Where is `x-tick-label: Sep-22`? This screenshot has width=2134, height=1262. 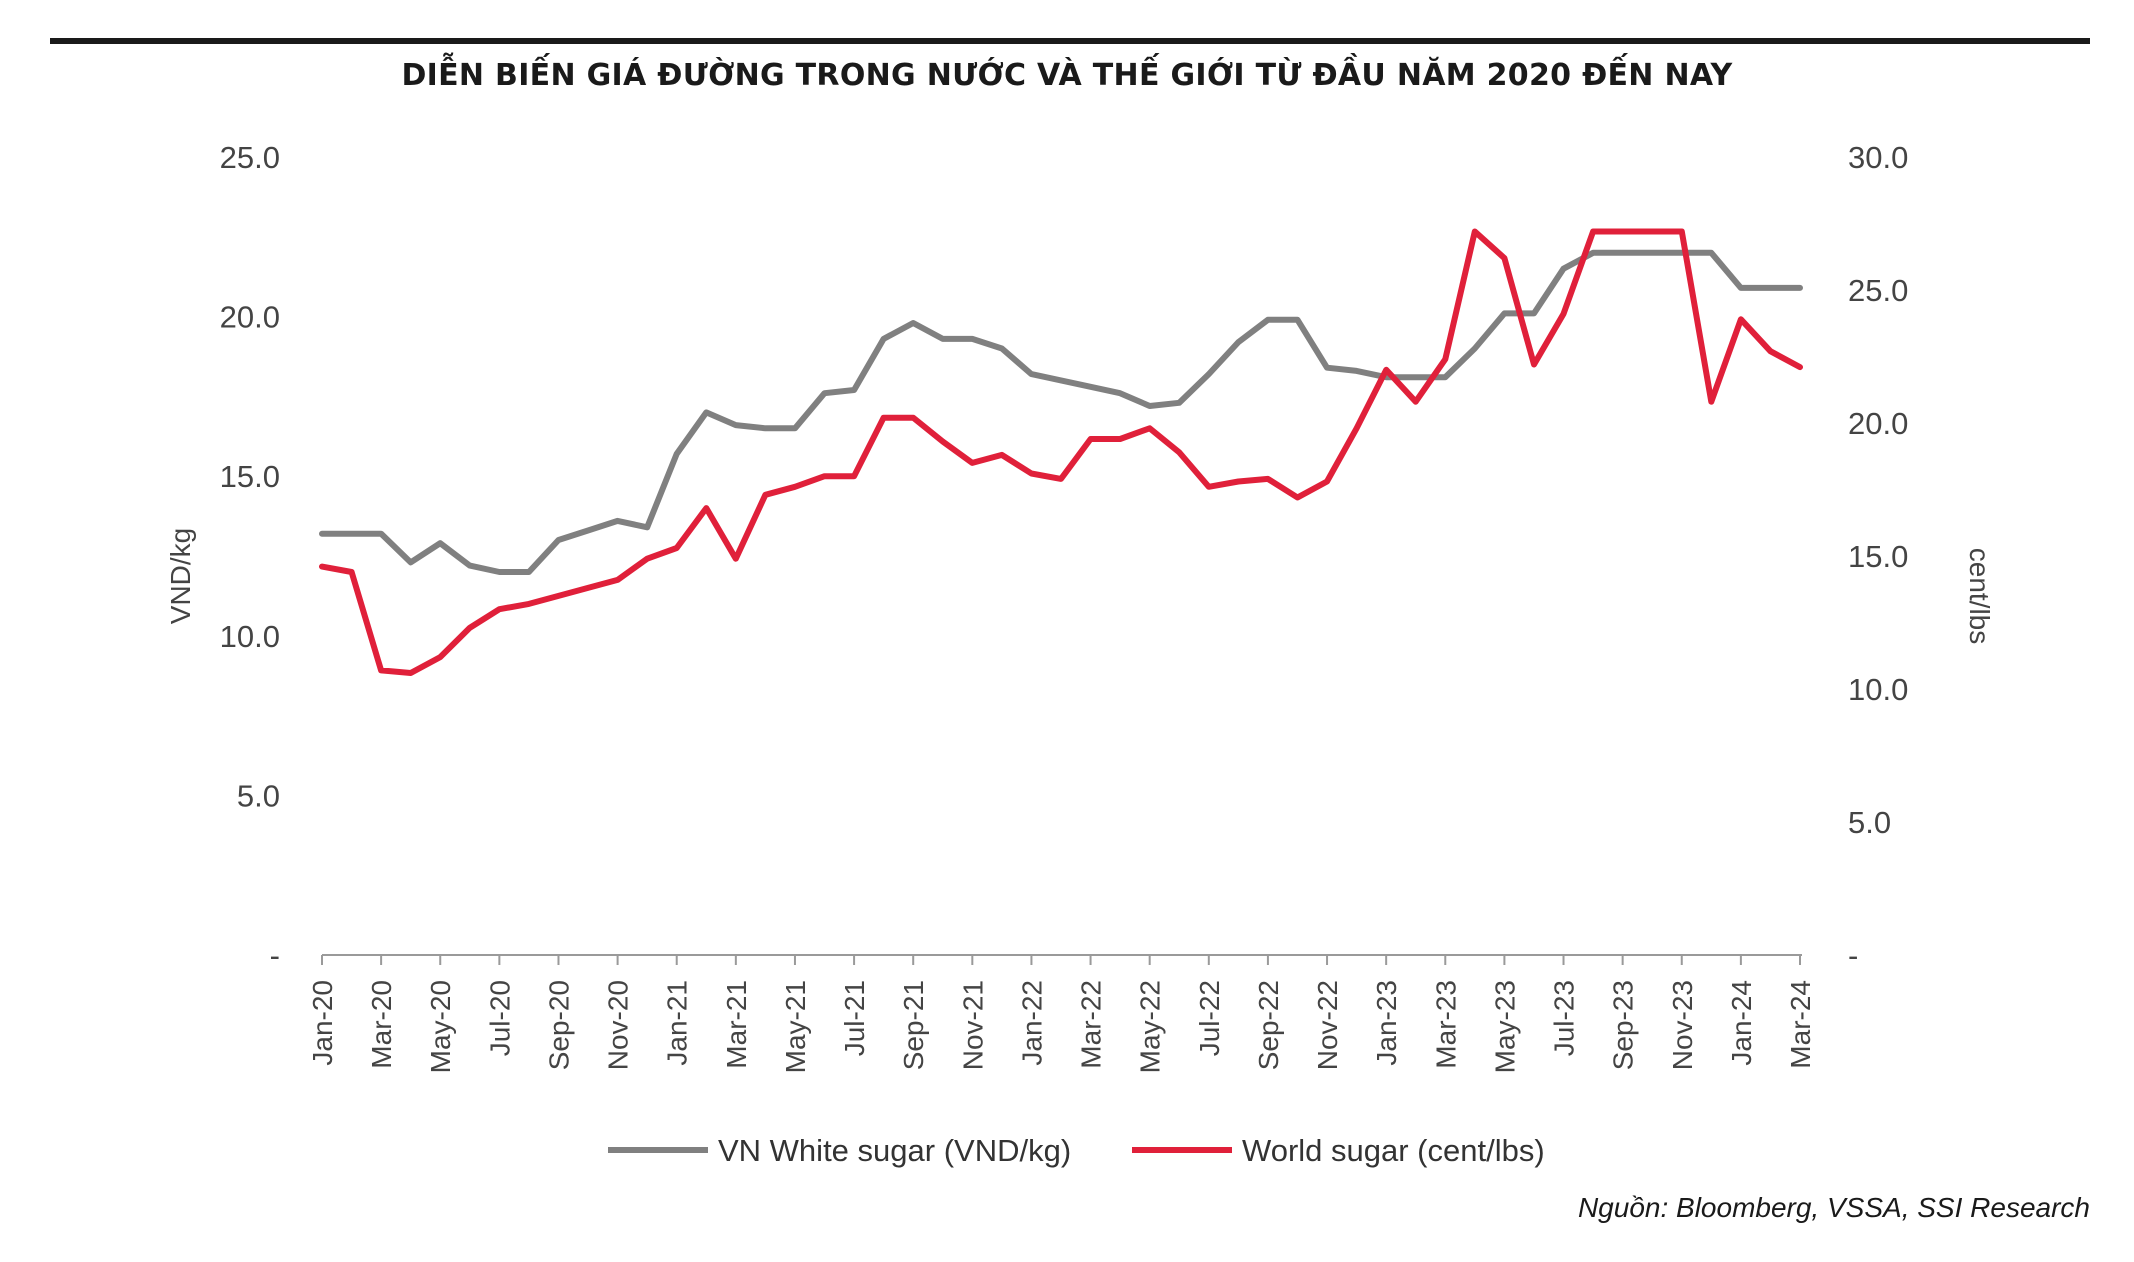
x-tick-label: Sep-22 is located at coordinates (1268, 1025).